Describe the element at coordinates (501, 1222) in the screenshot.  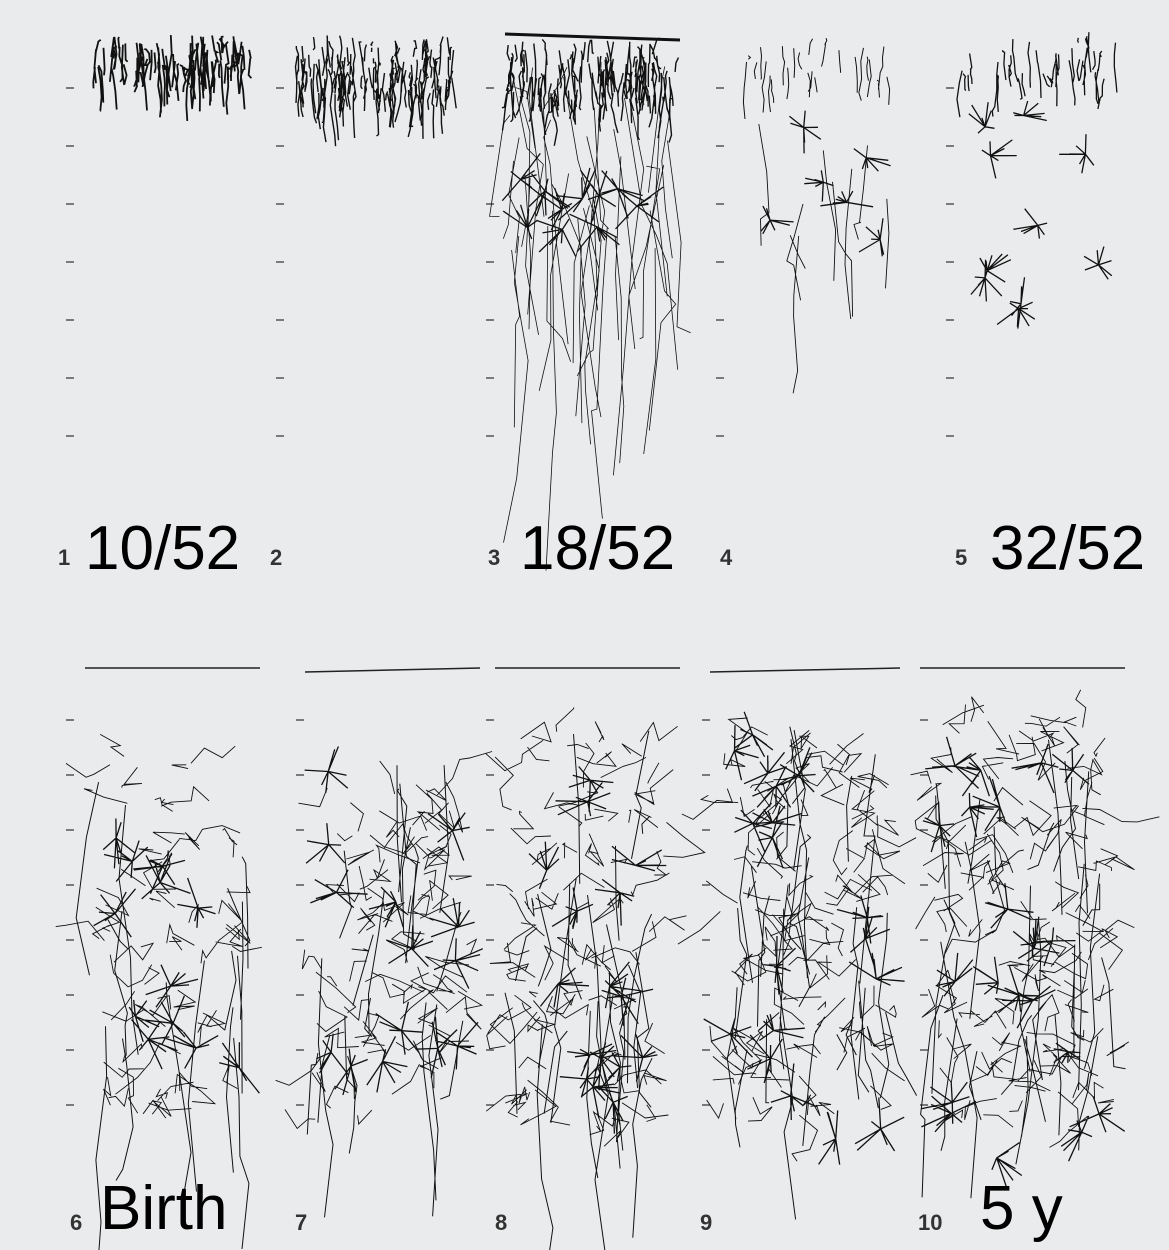
I see `panel-number: 8` at that location.